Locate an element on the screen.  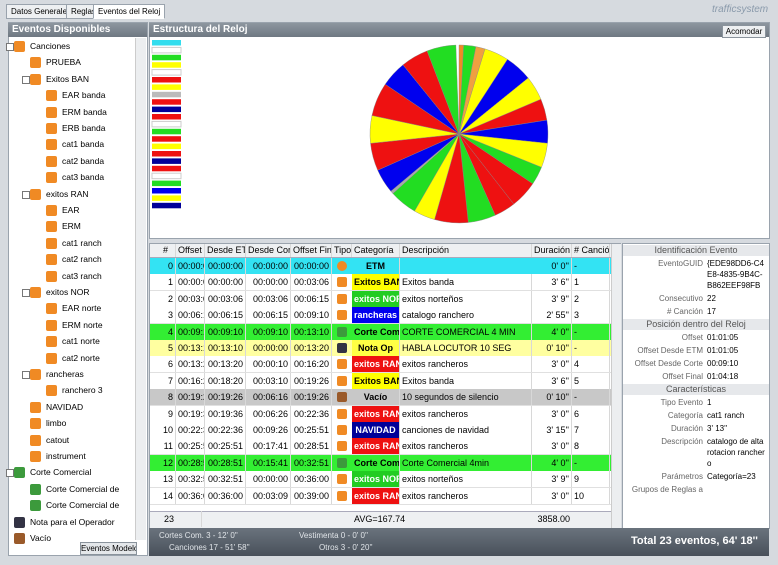
property-value: 17 is located at coordinates (711, 311).